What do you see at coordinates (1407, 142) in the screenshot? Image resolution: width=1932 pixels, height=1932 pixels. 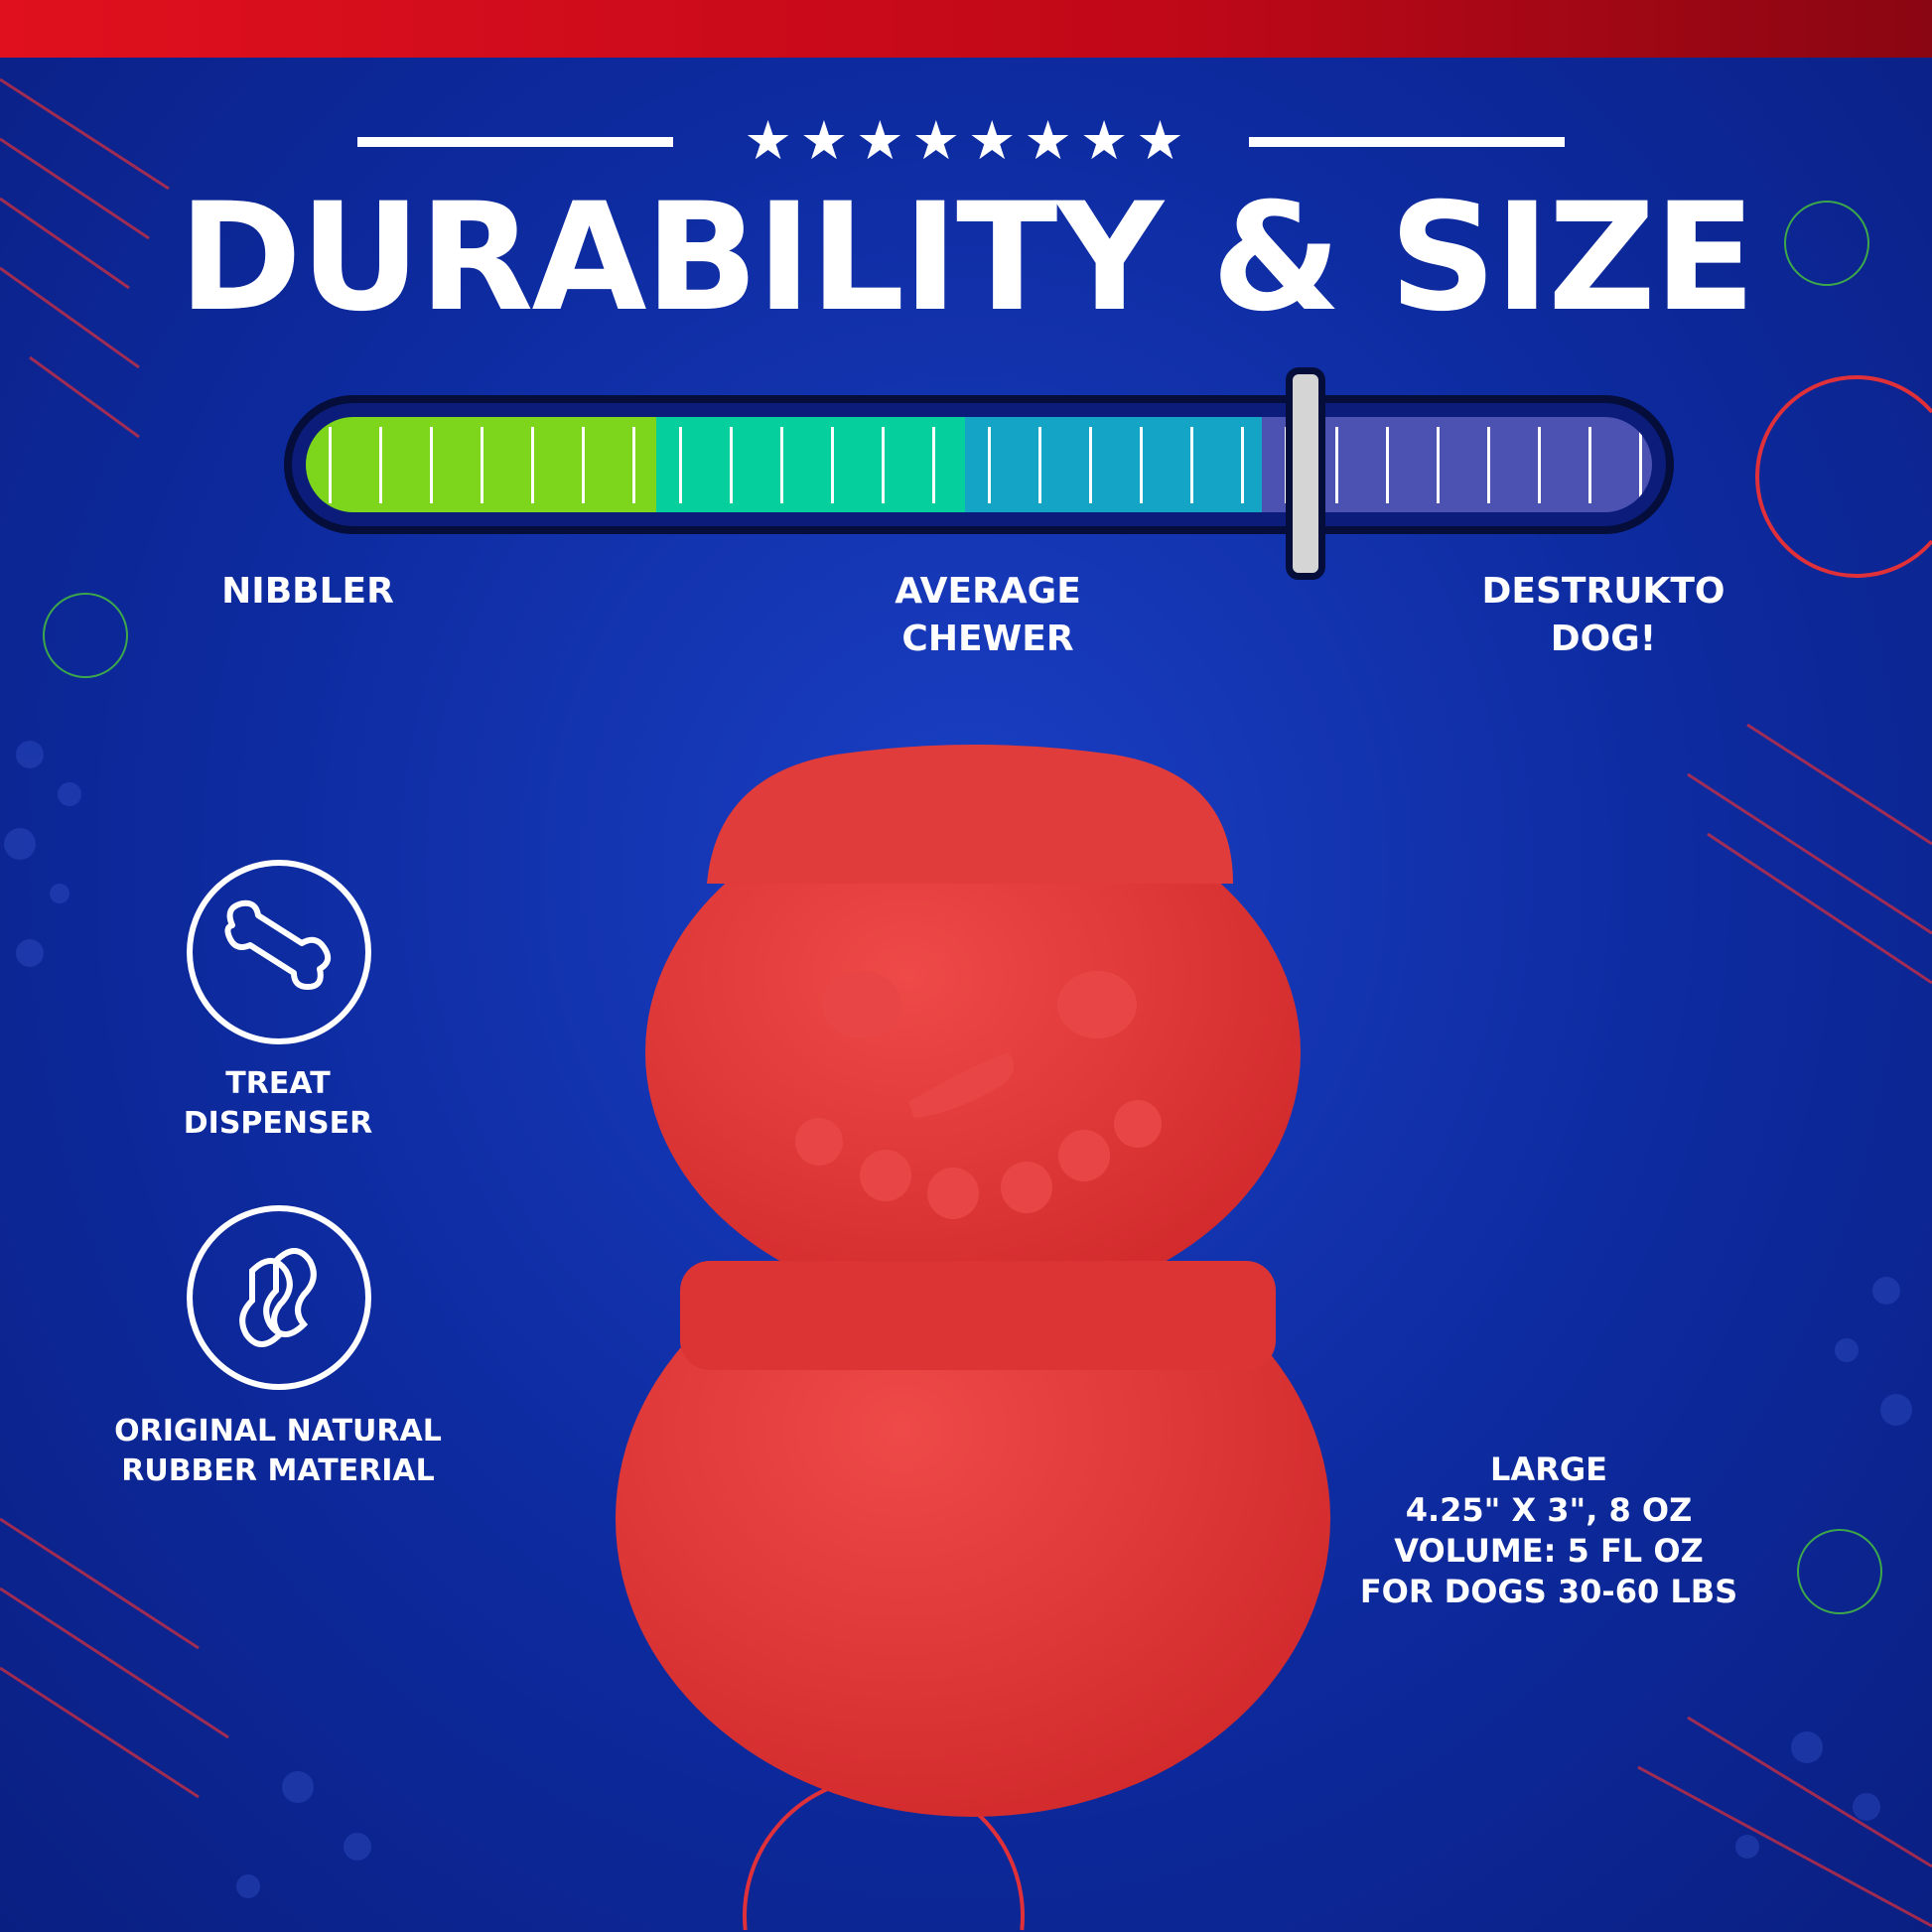 I see `header-rule-right` at bounding box center [1407, 142].